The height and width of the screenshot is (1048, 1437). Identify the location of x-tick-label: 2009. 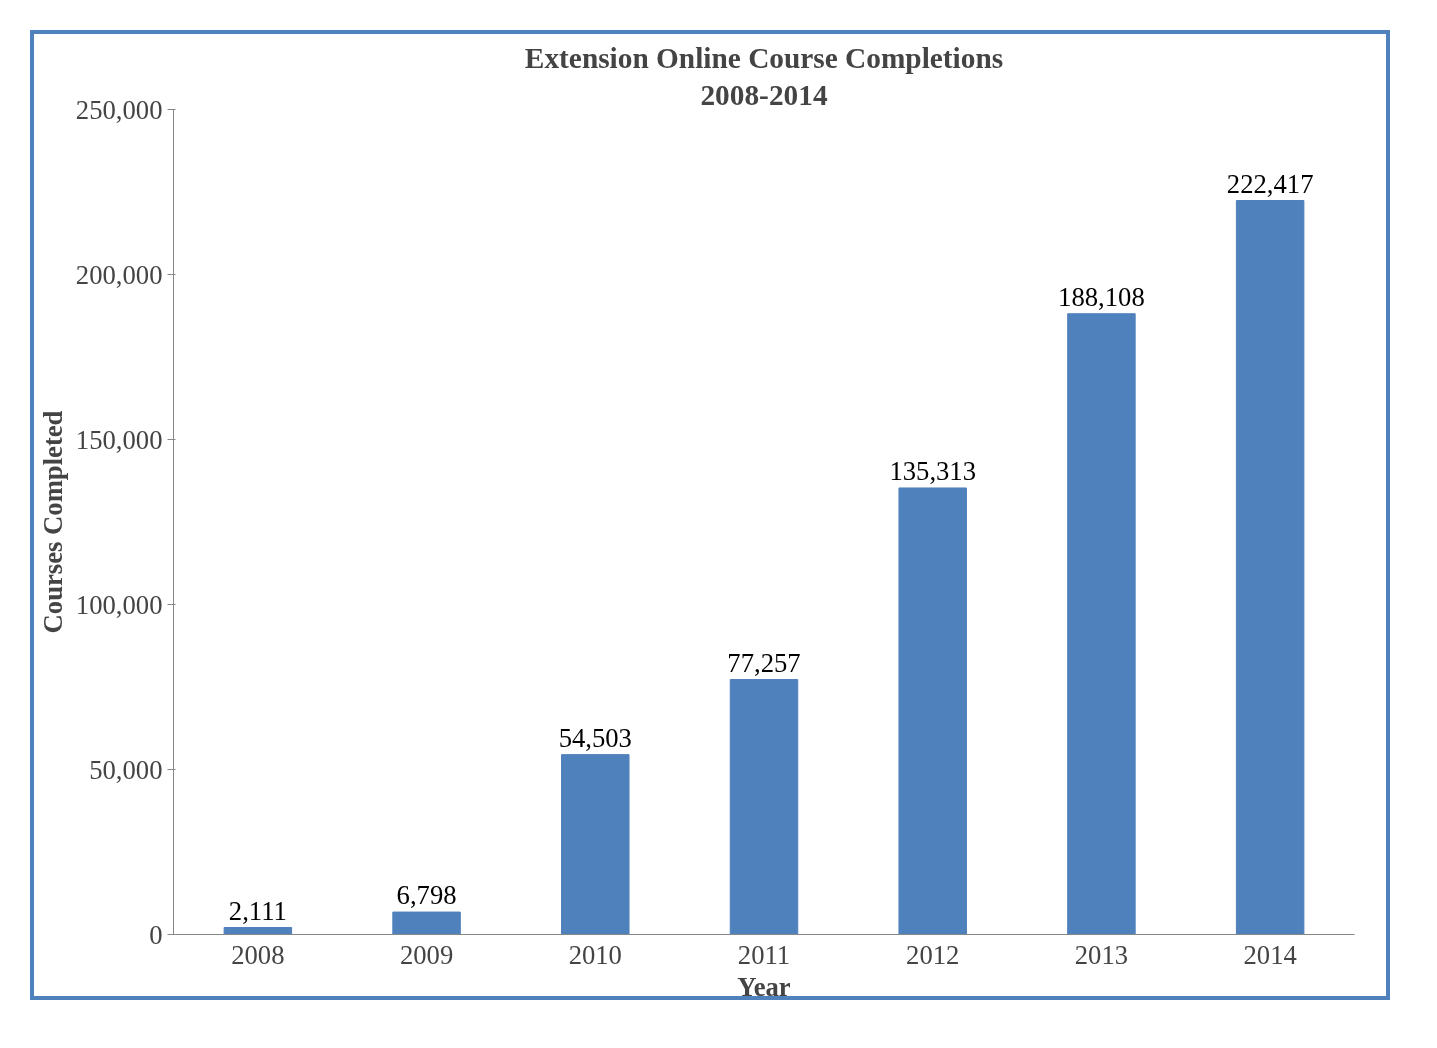
(426, 954).